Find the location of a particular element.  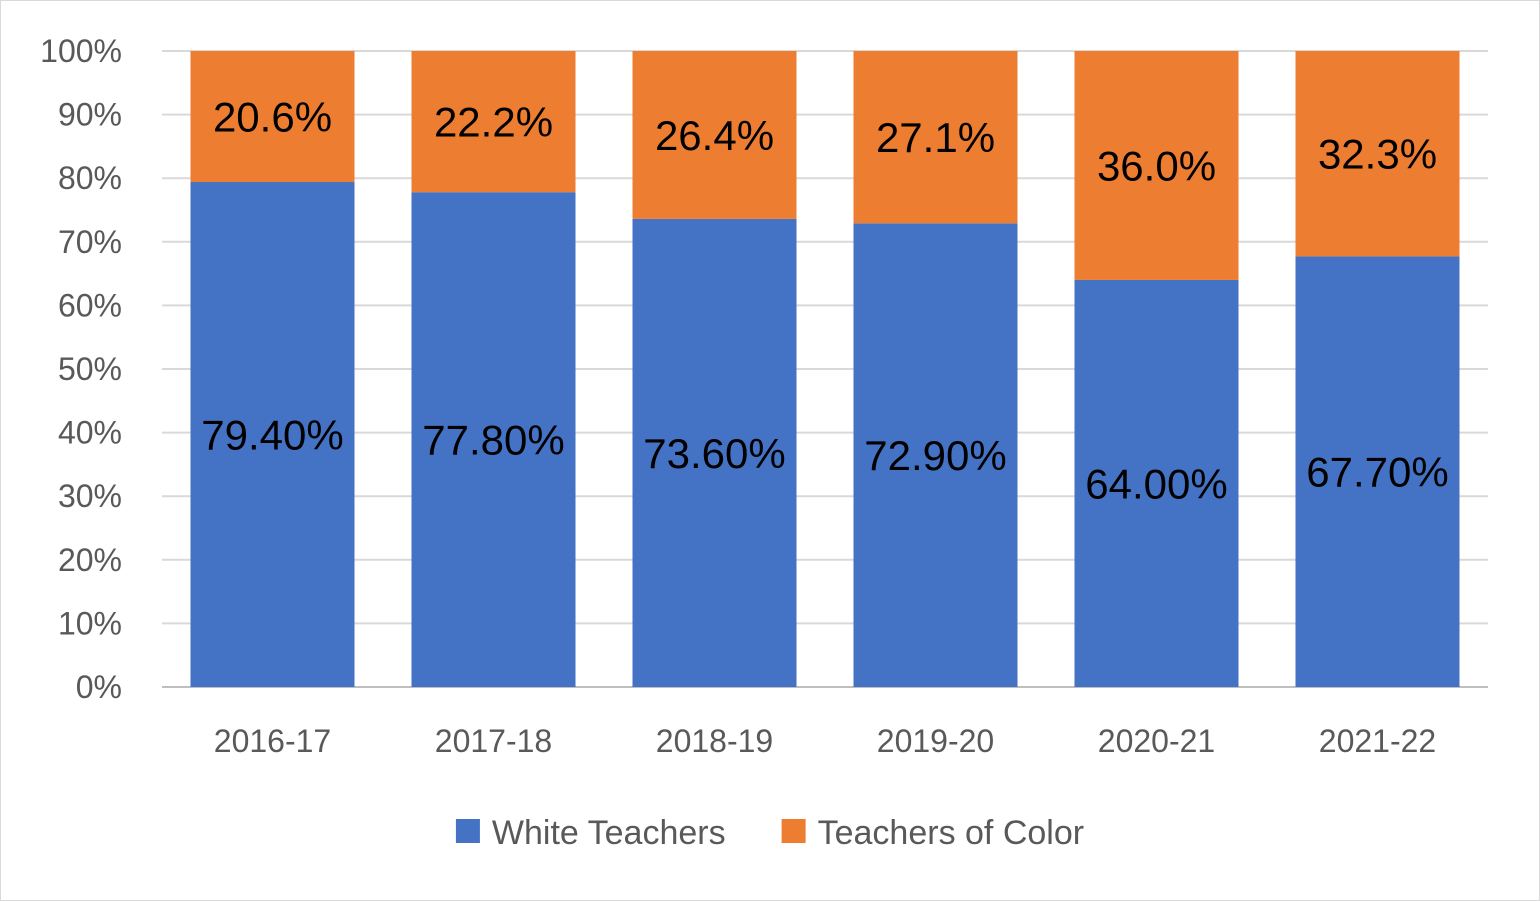

data-label: 20.6% is located at coordinates (272, 117).